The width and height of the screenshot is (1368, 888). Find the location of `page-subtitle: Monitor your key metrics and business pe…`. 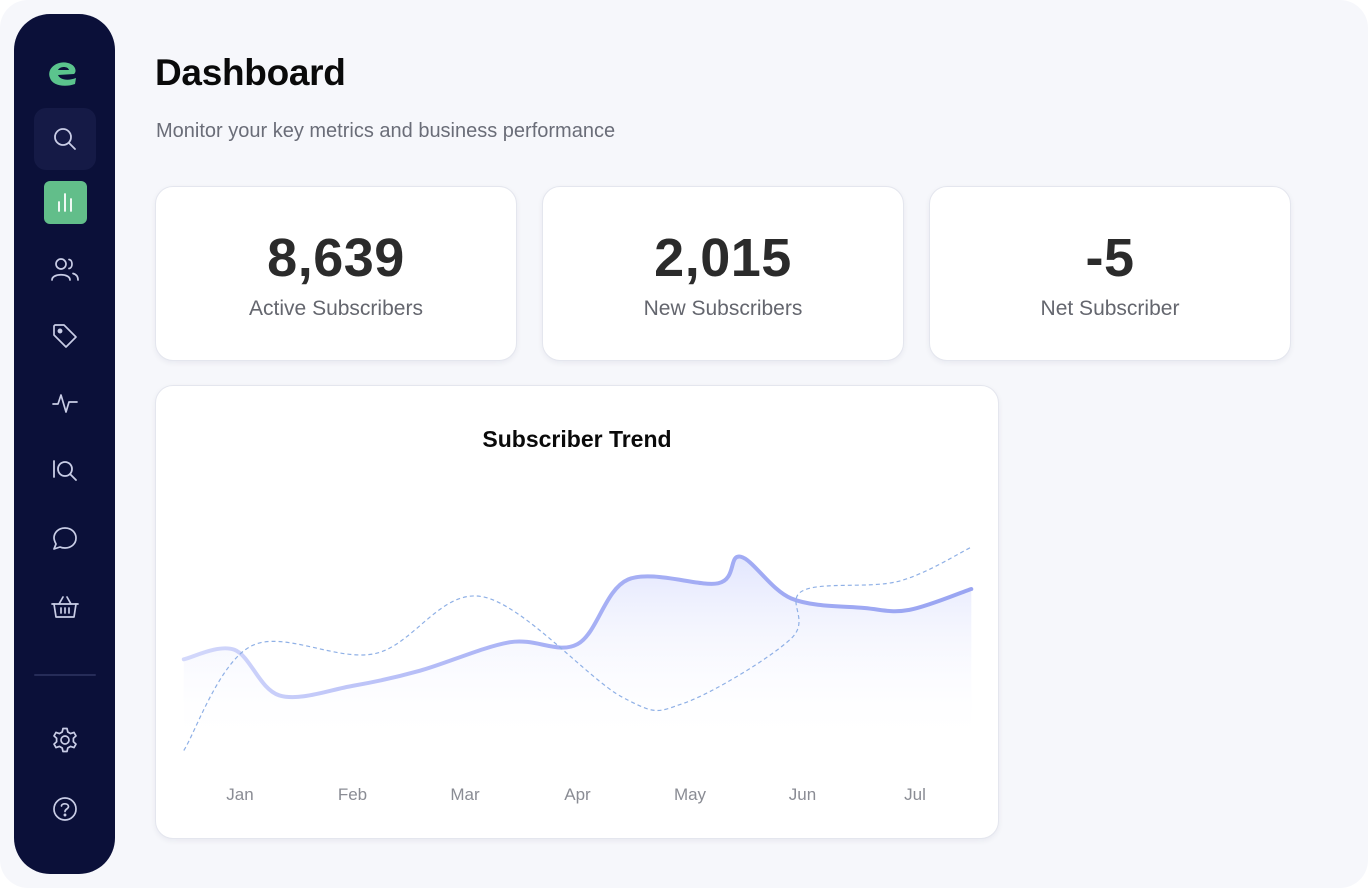

page-subtitle: Monitor your key metrics and business pe… is located at coordinates (386, 131).